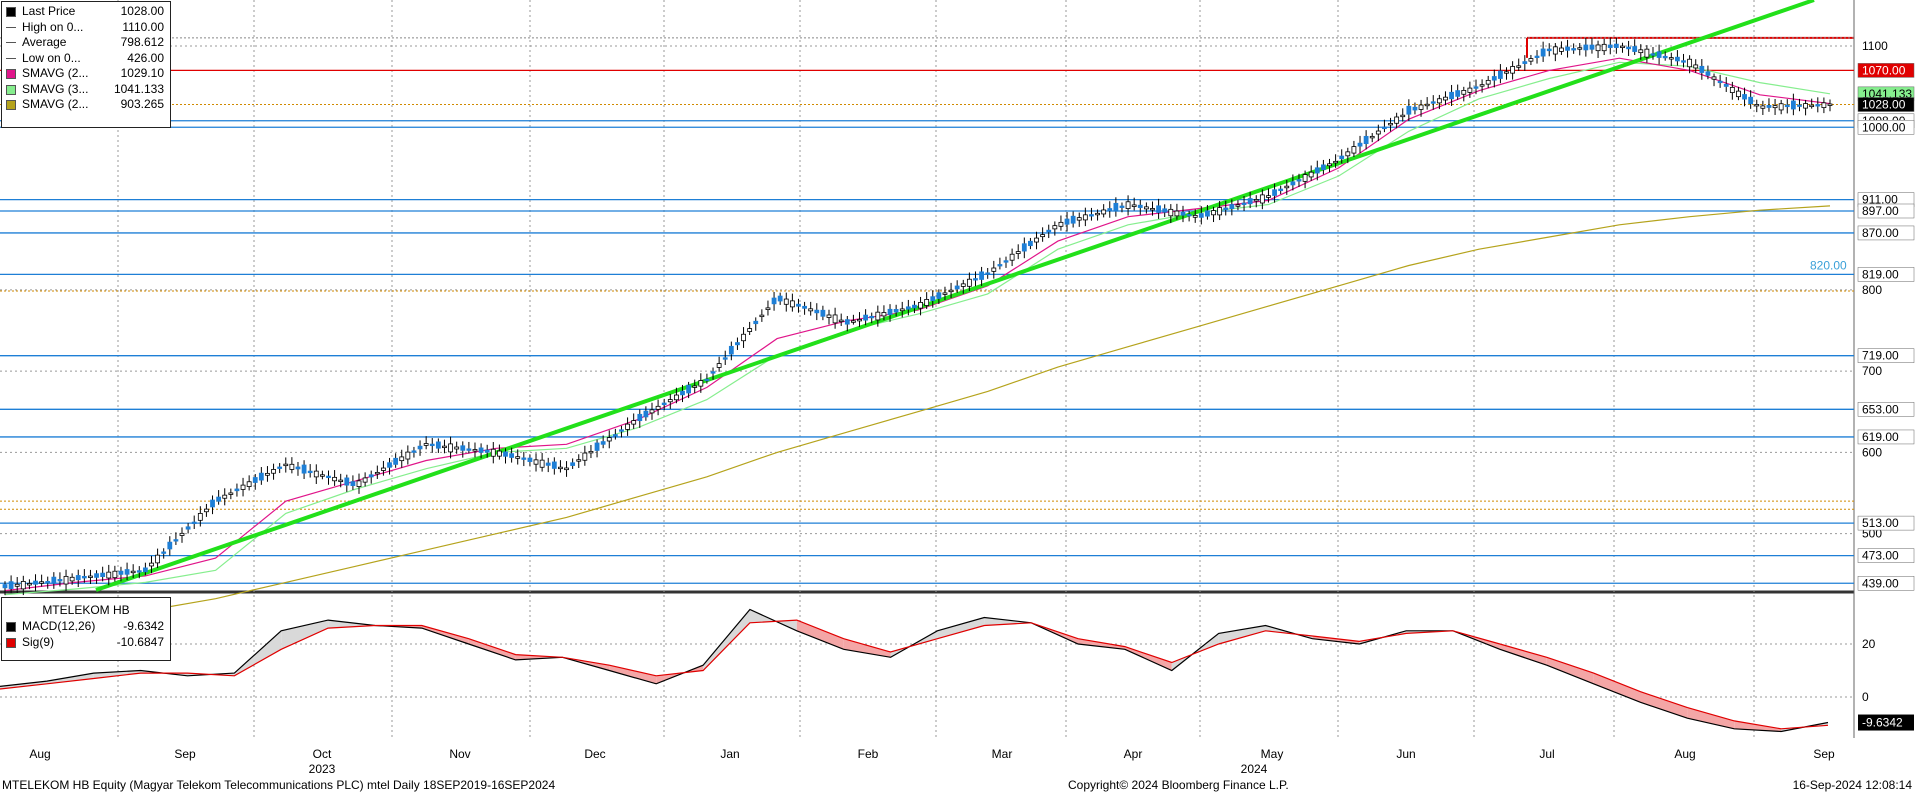 The image size is (1916, 795). I want to click on legend-value: 1110.00, so click(143, 26).